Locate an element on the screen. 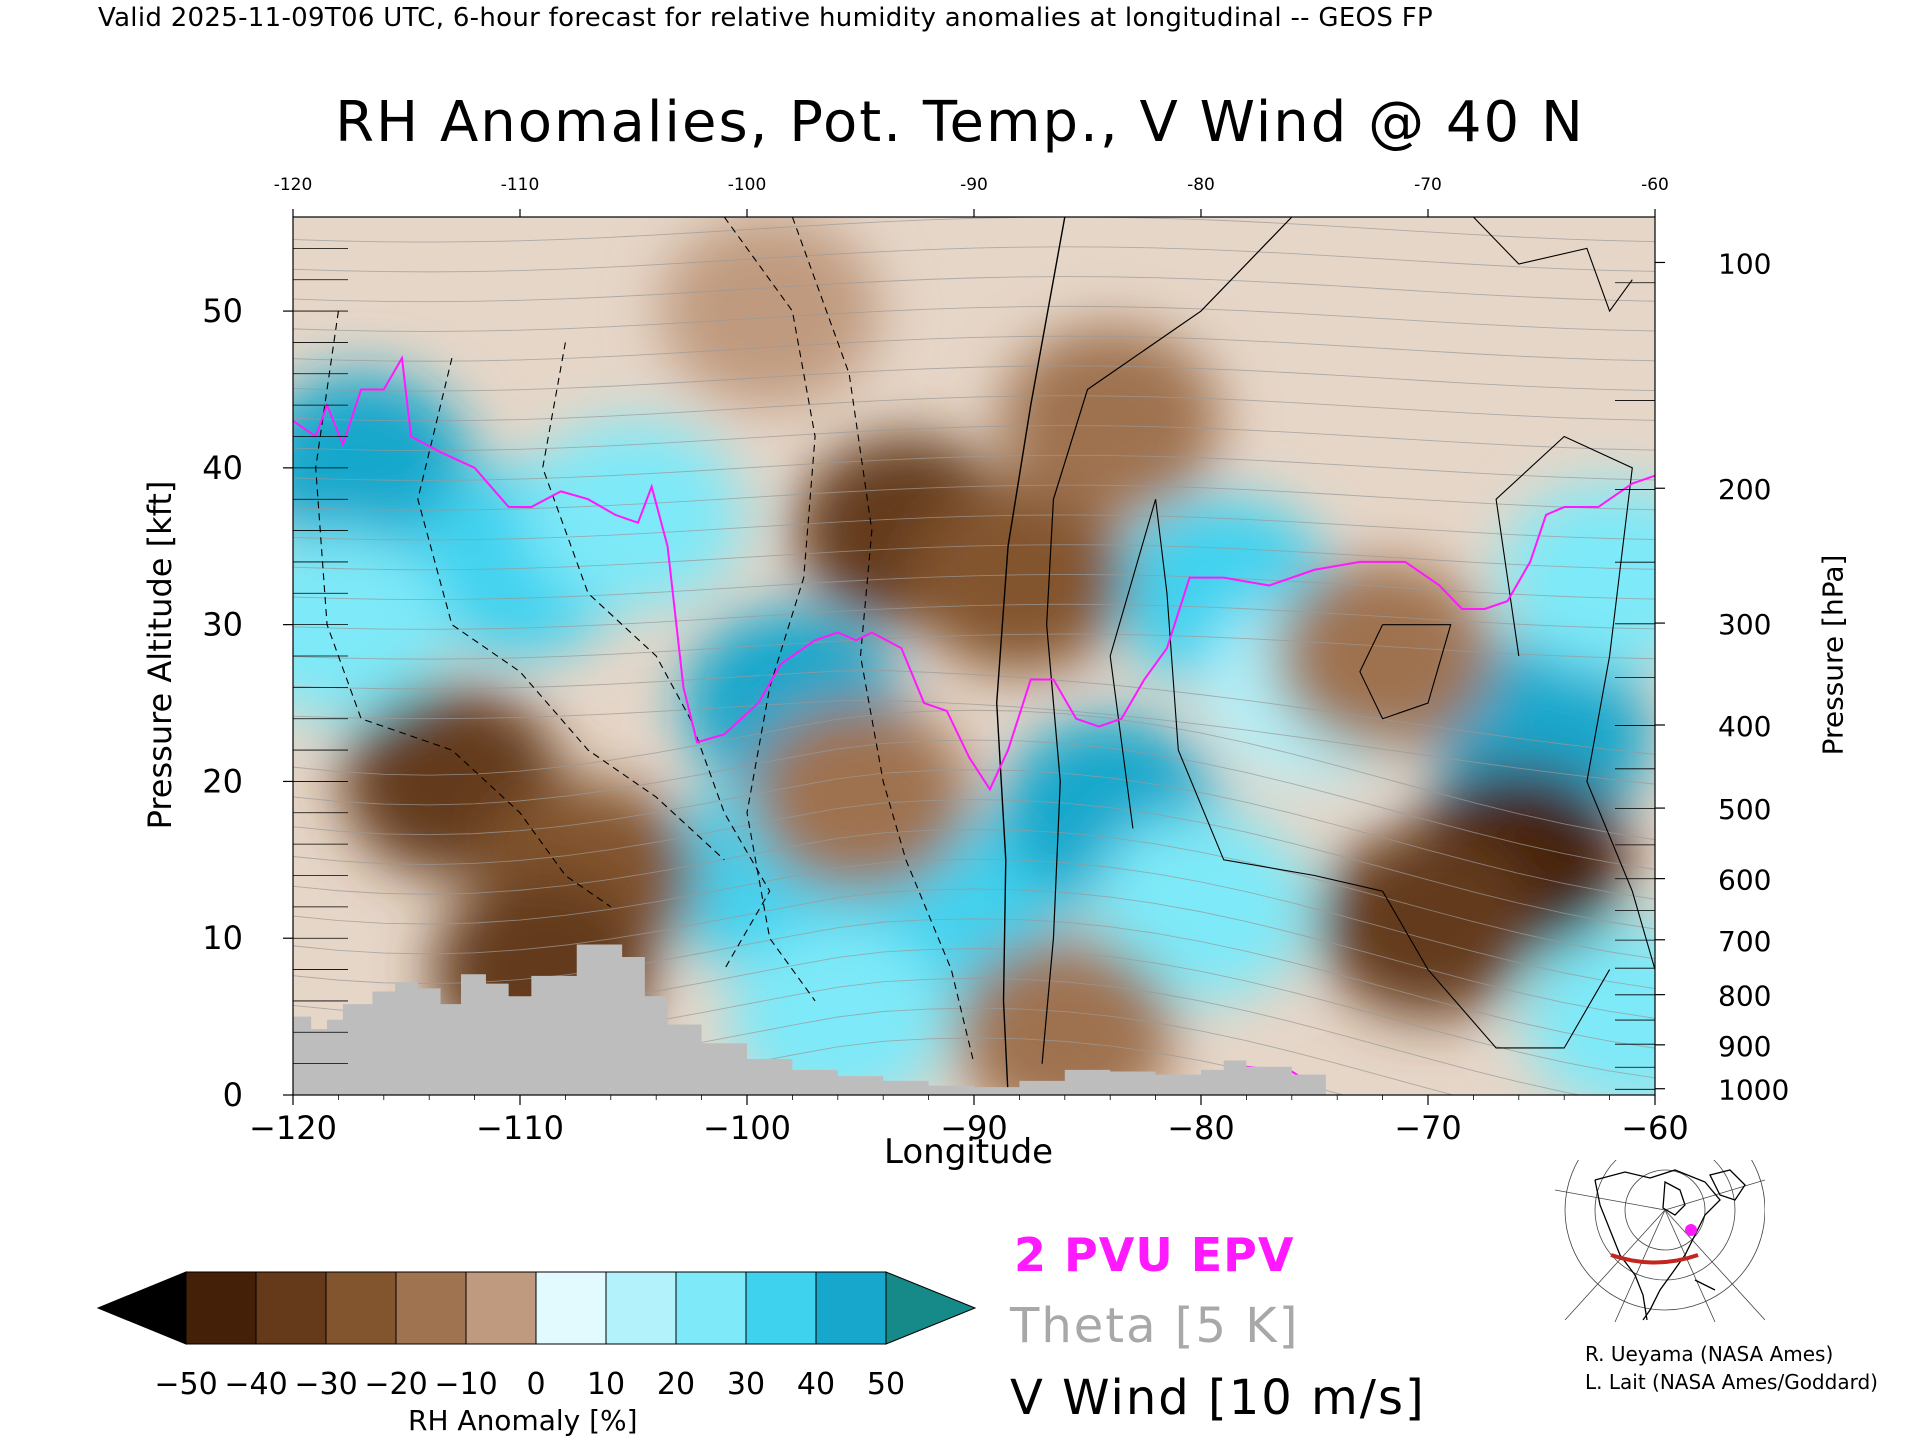 The width and height of the screenshot is (1920, 1440). colorbar-tick-label: 50 is located at coordinates (886, 1384).